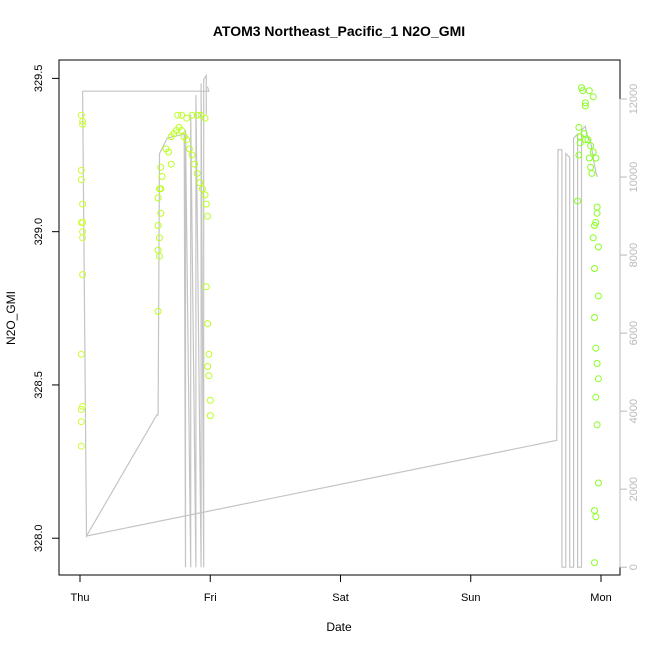 This screenshot has height=650, width=650. What do you see at coordinates (146, 320) in the screenshot?
I see `altitude-line` at bounding box center [146, 320].